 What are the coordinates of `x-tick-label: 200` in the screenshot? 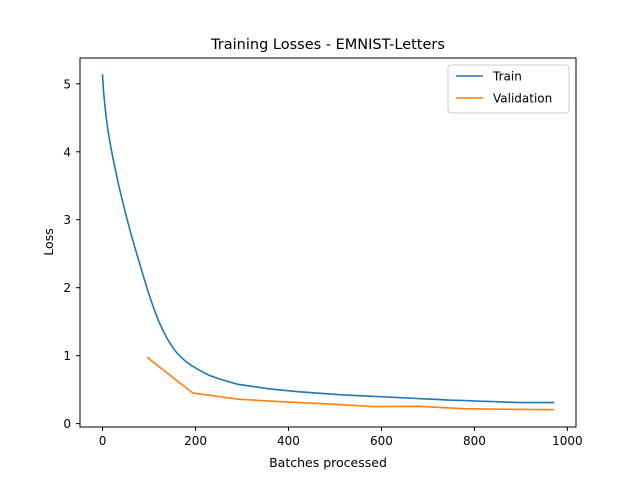 It's located at (195, 441).